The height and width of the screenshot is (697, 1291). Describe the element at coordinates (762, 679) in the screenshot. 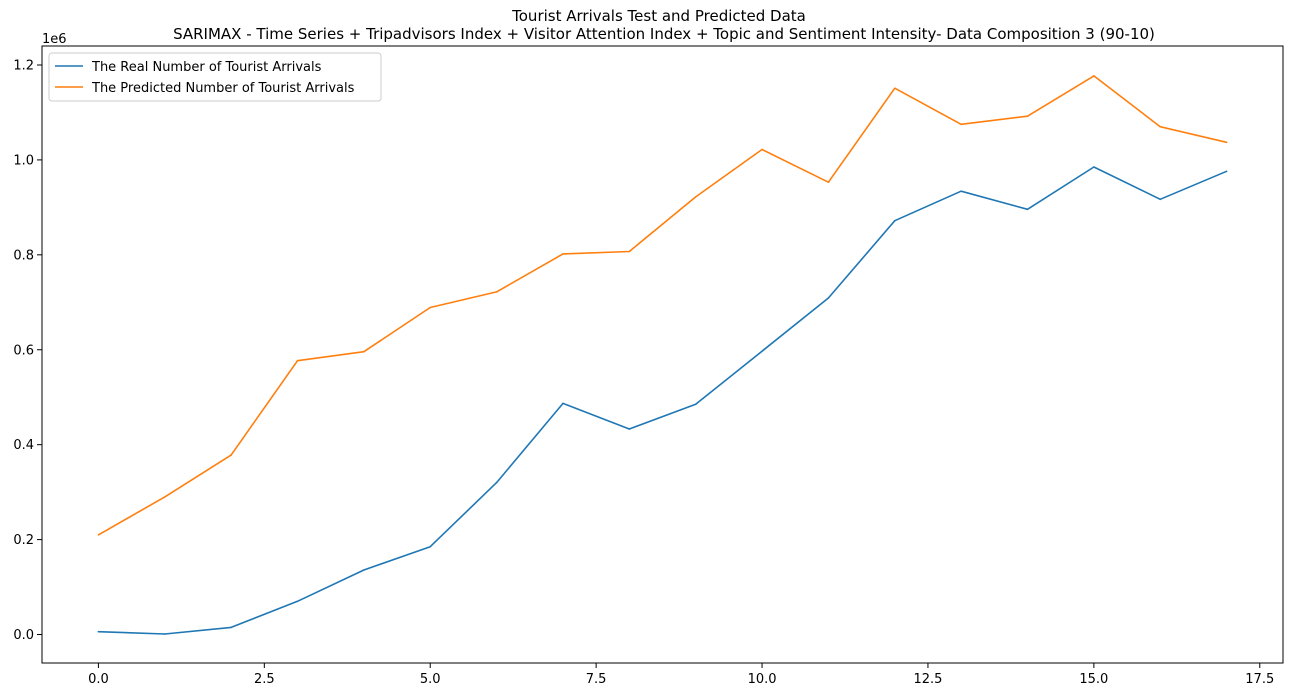

I see `x-tick-label: 10.0` at that location.